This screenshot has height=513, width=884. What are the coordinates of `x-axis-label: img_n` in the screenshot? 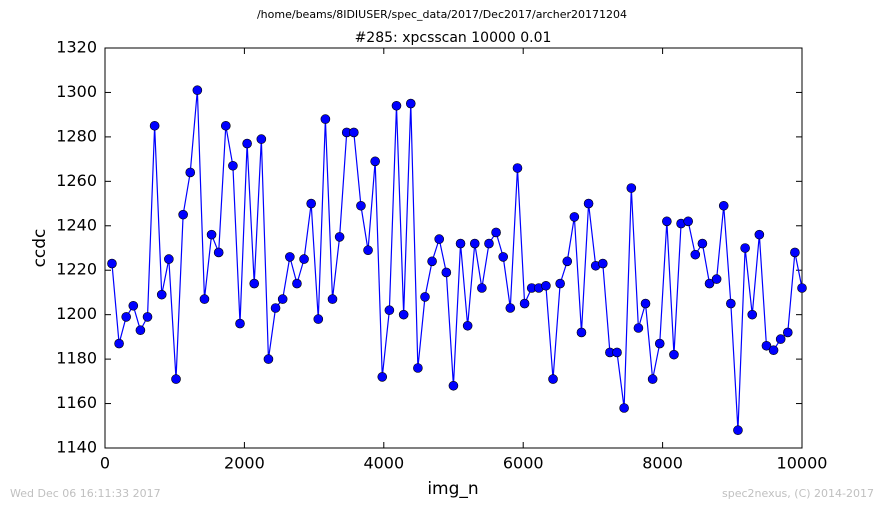 It's located at (452, 489).